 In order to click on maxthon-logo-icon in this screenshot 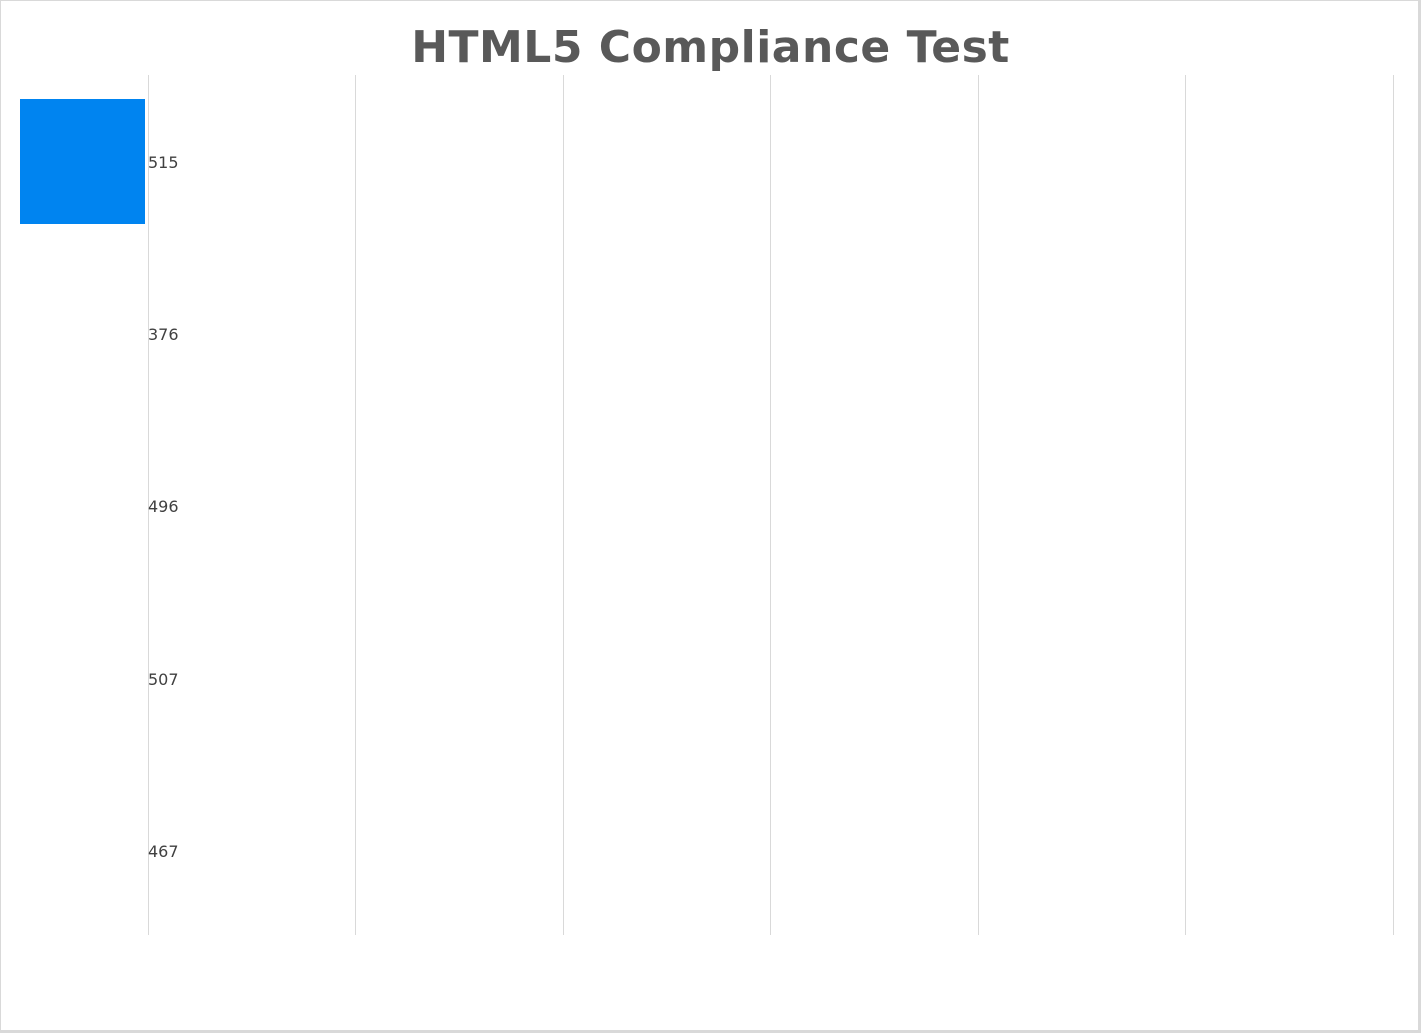, I will do `click(82, 161)`.